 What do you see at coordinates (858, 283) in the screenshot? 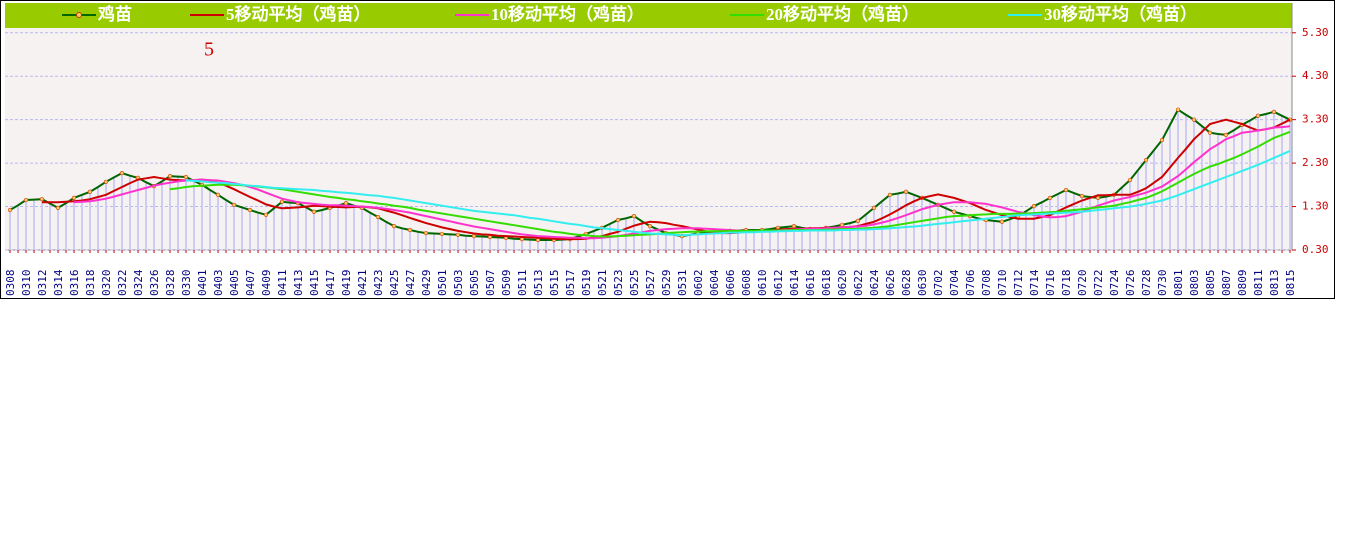
I see `x-tick-label: 0622` at bounding box center [858, 283].